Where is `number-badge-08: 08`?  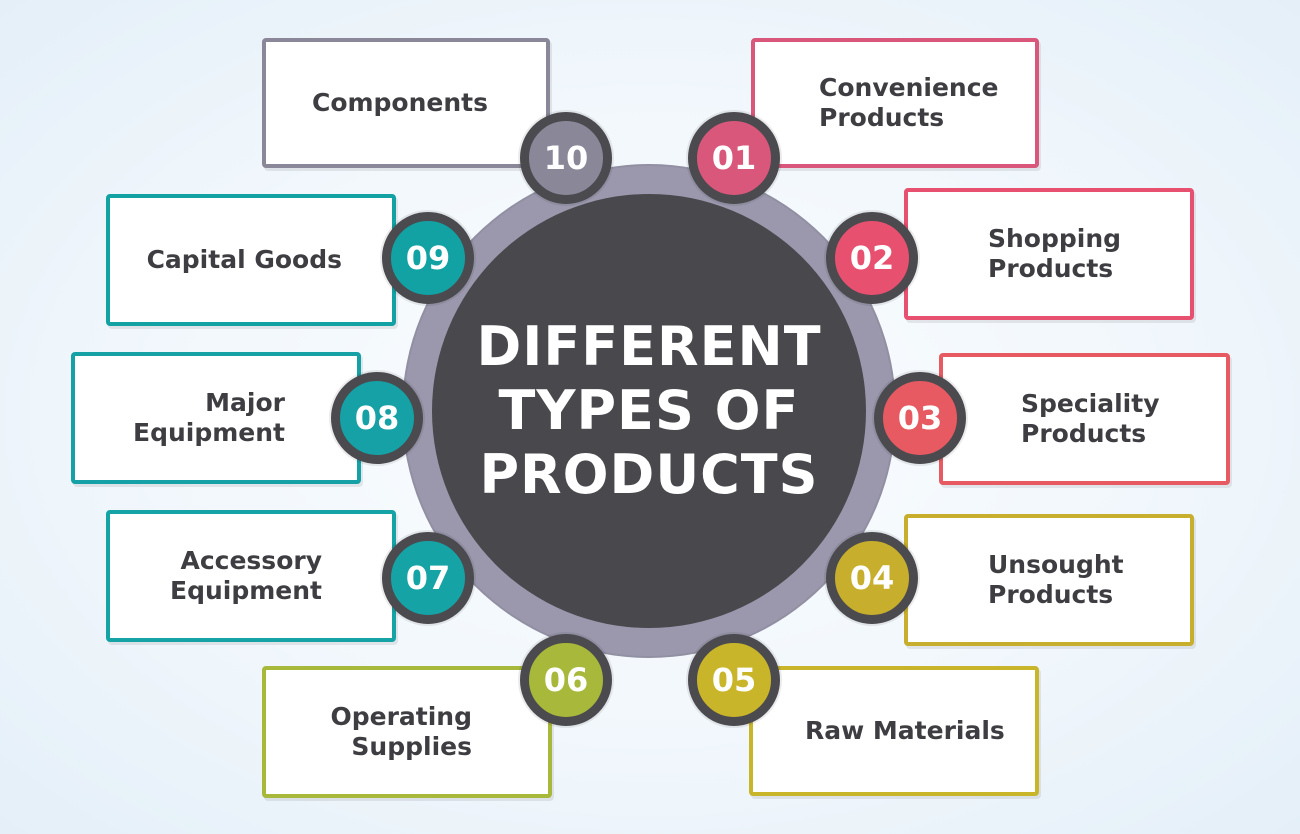 number-badge-08: 08 is located at coordinates (377, 418).